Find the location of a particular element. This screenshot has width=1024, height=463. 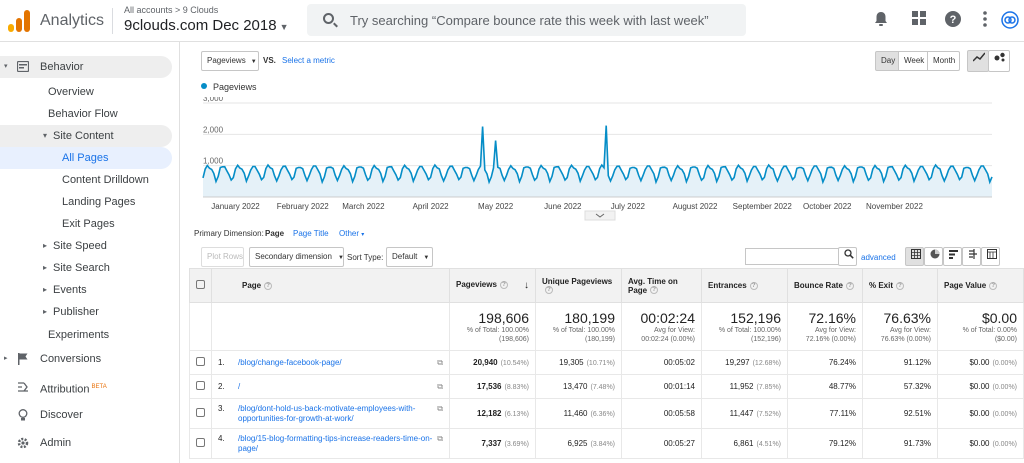

select-metric-link: Select a metric is located at coordinates (308, 60).